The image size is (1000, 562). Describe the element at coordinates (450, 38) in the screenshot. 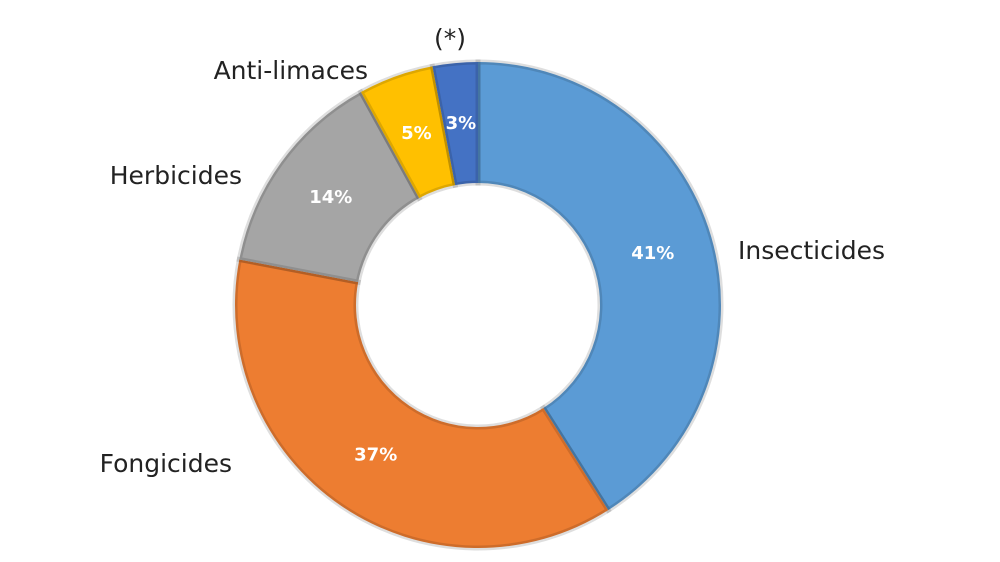

I see `category-label: (*)` at that location.